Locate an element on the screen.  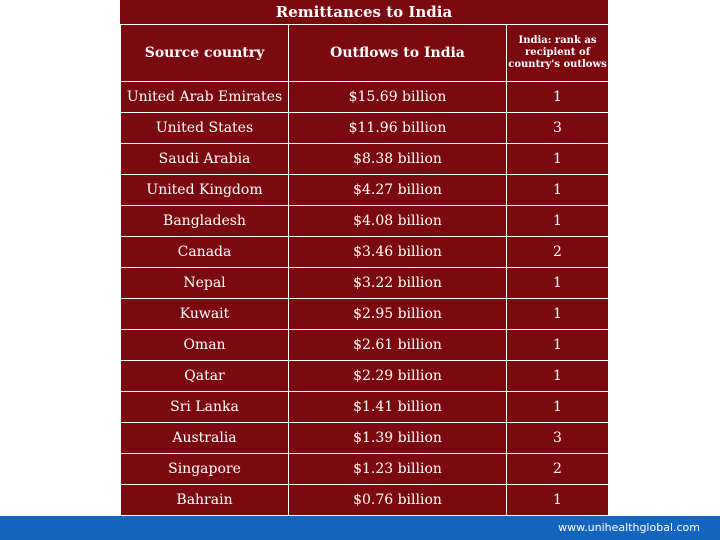
cell-country: United States is located at coordinates (204, 128).